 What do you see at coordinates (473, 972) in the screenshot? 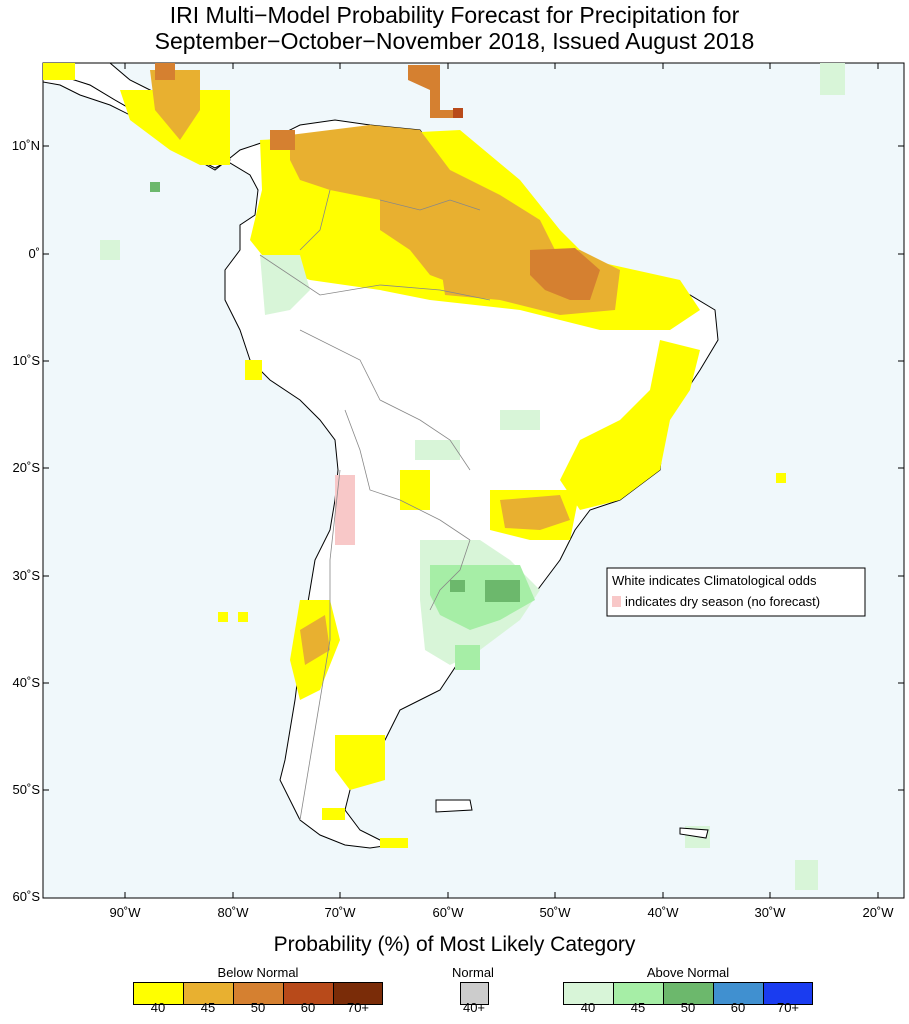
I see `normal-label: Normal` at bounding box center [473, 972].